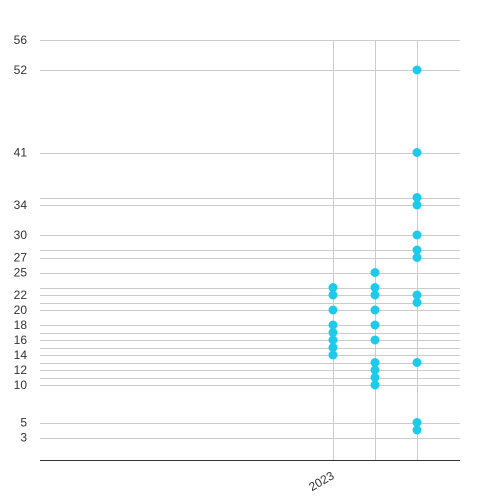  What do you see at coordinates (21, 258) in the screenshot?
I see `y-tick-label: 27` at bounding box center [21, 258].